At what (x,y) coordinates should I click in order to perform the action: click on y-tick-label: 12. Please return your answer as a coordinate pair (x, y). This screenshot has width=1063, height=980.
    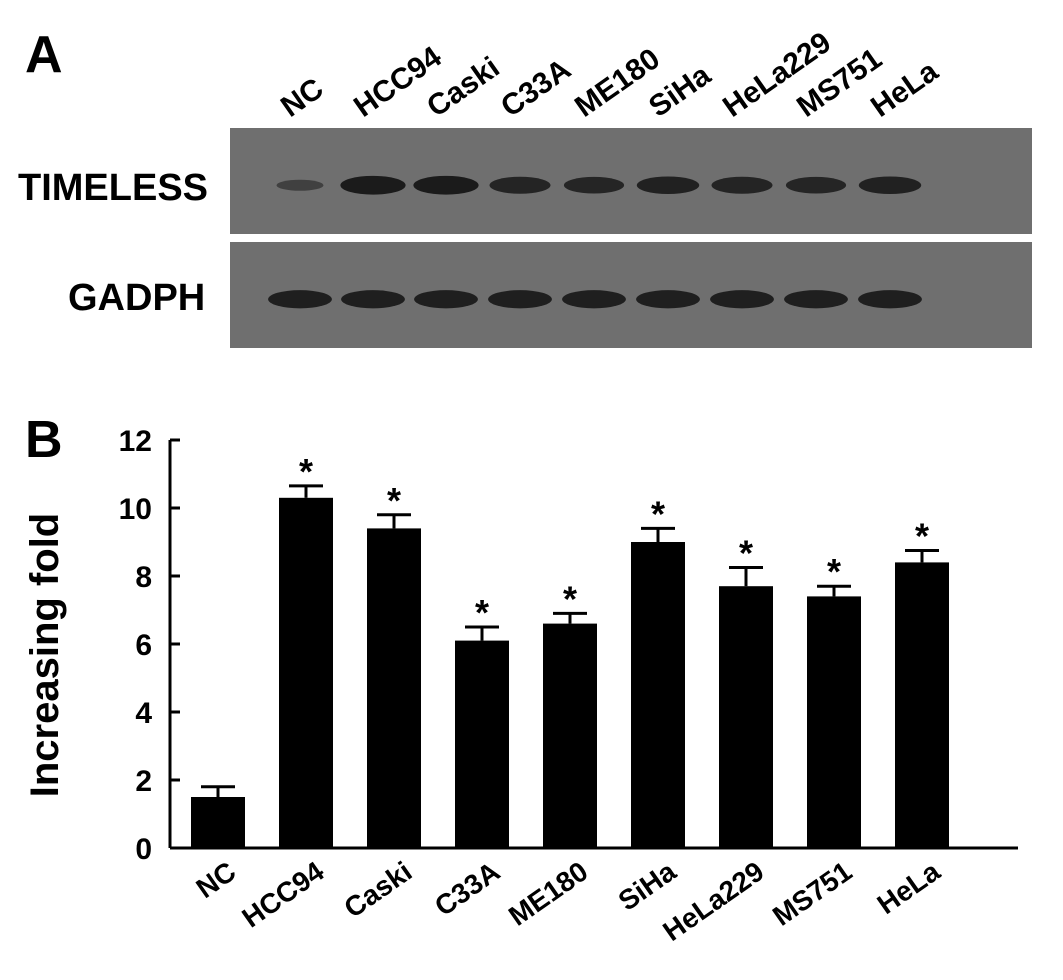
    Looking at the image, I should click on (135, 441).